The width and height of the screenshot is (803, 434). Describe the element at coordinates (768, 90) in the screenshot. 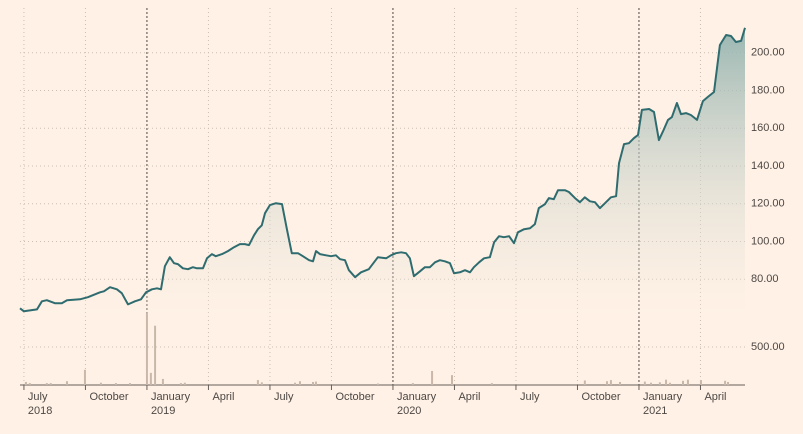

I see `y-tick-label: 180.00` at that location.